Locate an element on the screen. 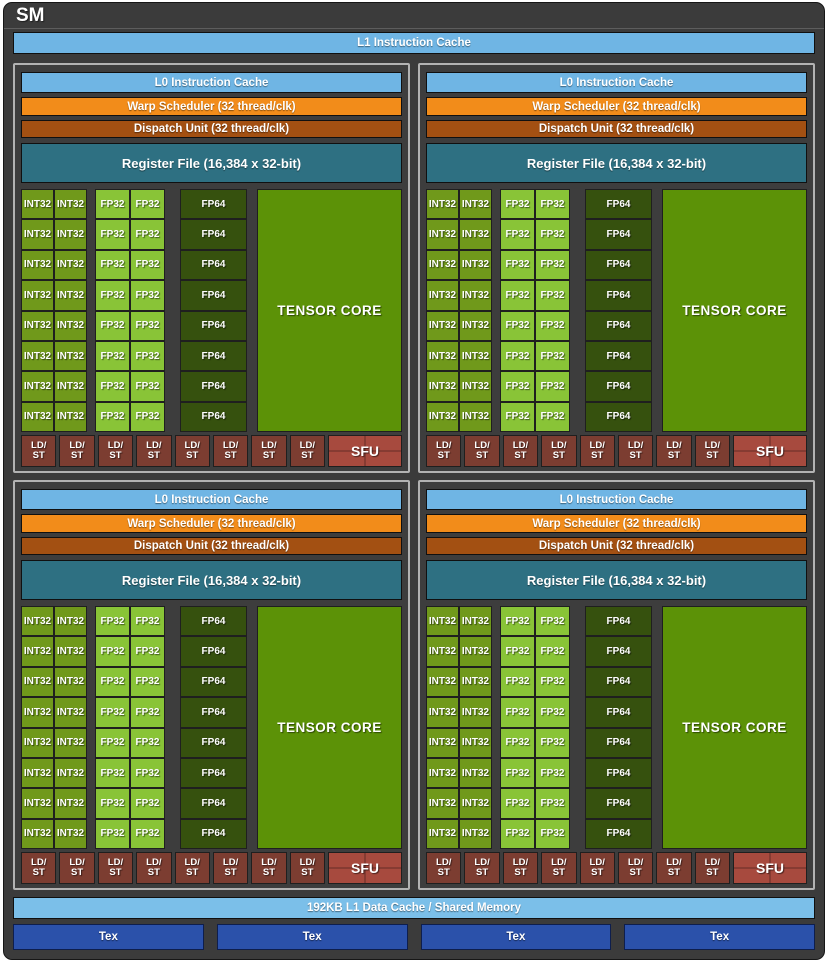  sfu-unit: SFU is located at coordinates (770, 868).